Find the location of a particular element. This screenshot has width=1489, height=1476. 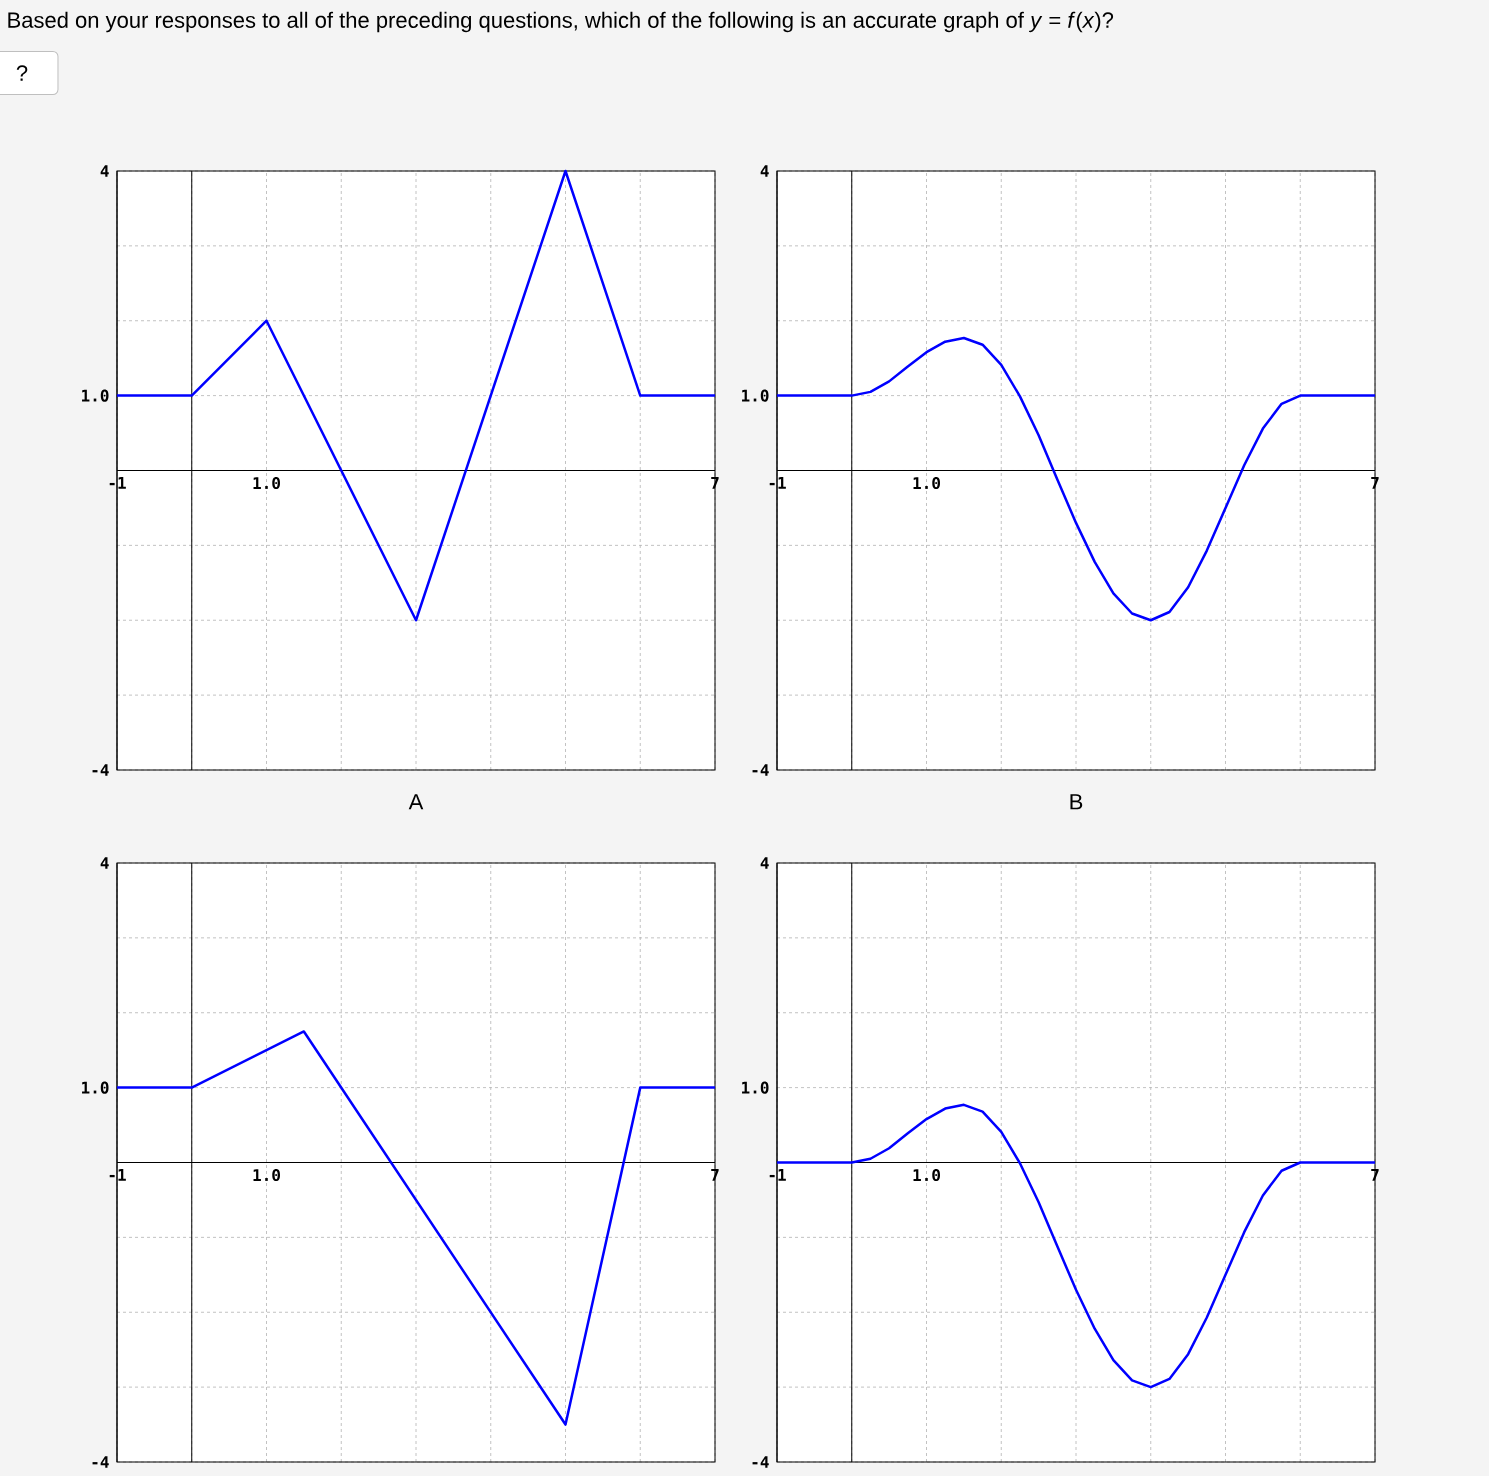

chart-title: Based on your responses to all of the preceding questions, which of the following is an accurate graph of y = f(x)? is located at coordinates (561, 22).